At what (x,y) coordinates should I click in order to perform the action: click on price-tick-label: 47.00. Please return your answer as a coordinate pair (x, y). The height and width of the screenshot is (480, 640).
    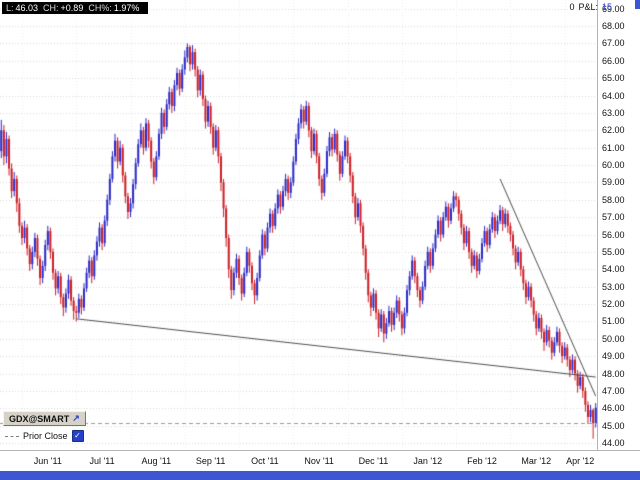
    Looking at the image, I should click on (613, 390).